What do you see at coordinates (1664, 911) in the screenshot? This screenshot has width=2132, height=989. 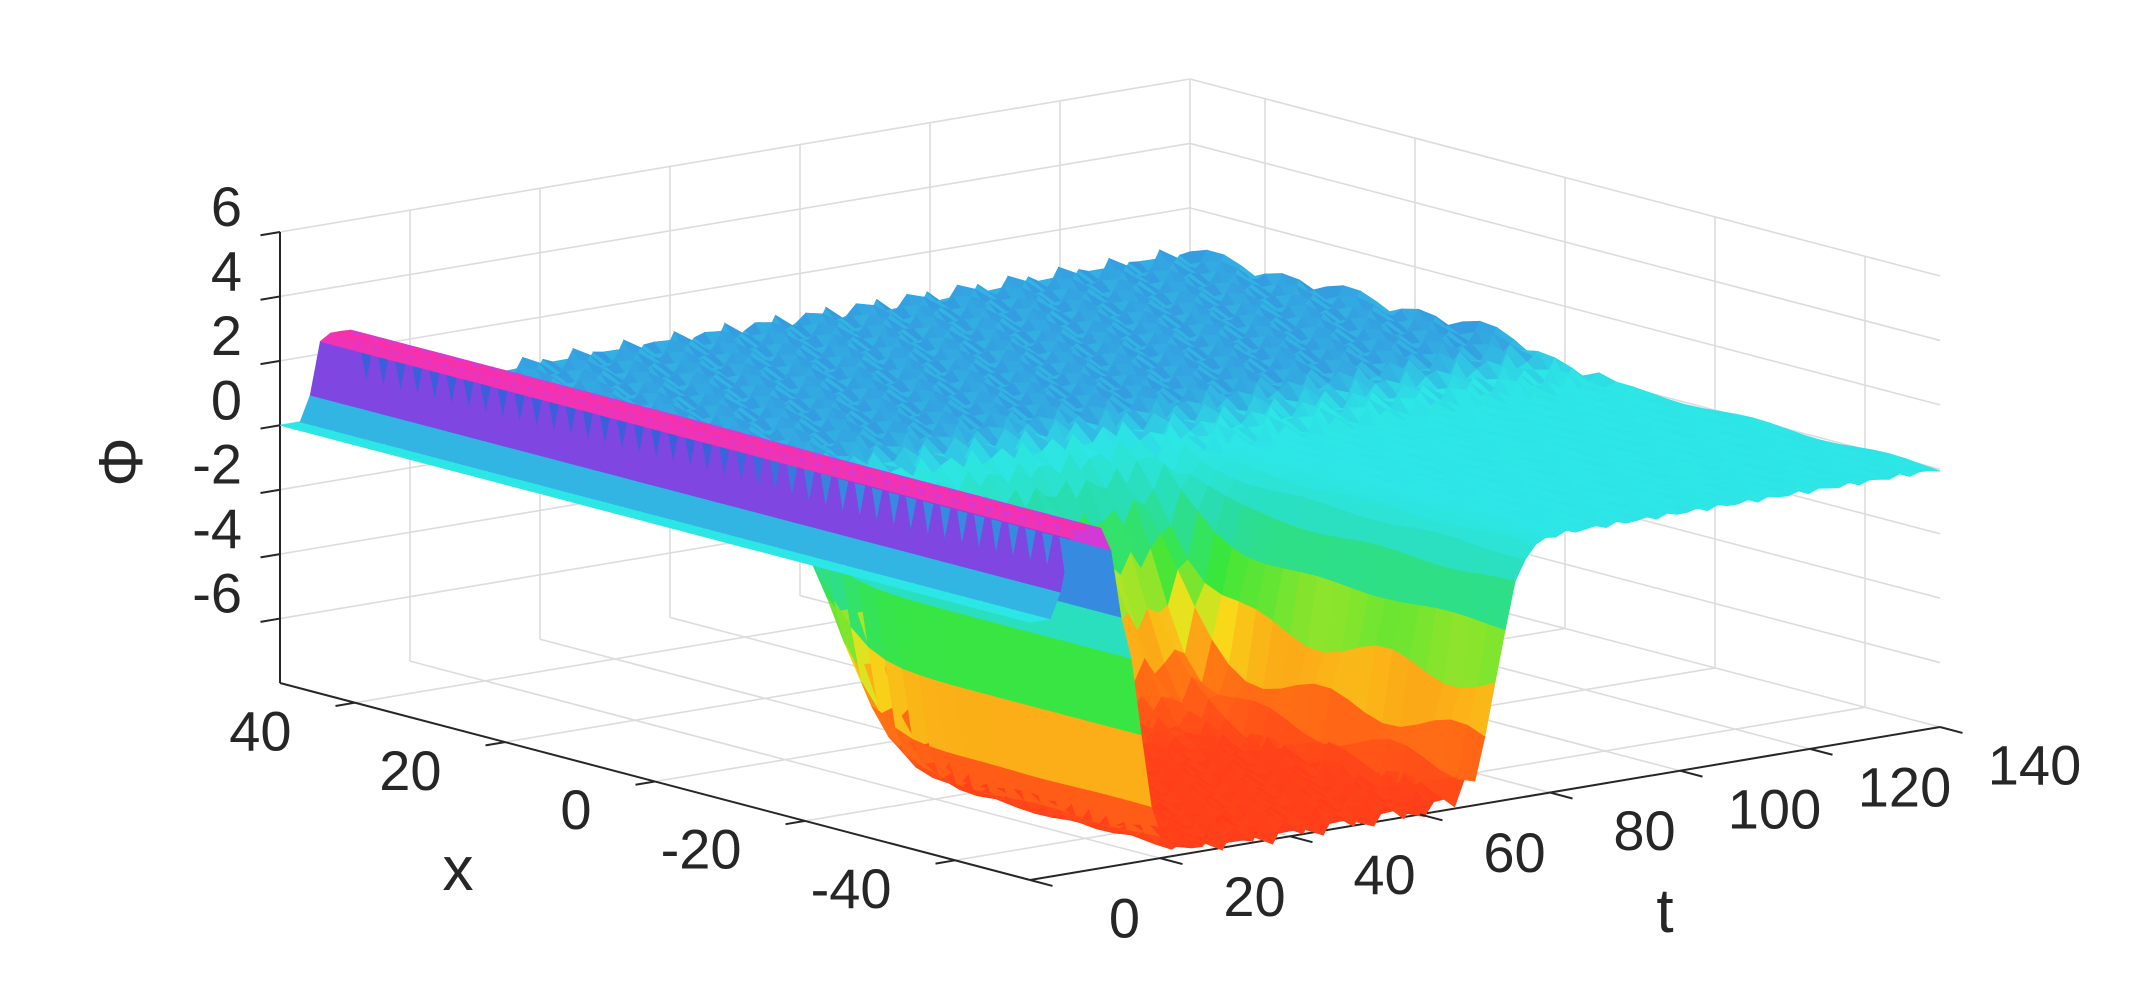 I see `x-axis-title: t` at bounding box center [1664, 911].